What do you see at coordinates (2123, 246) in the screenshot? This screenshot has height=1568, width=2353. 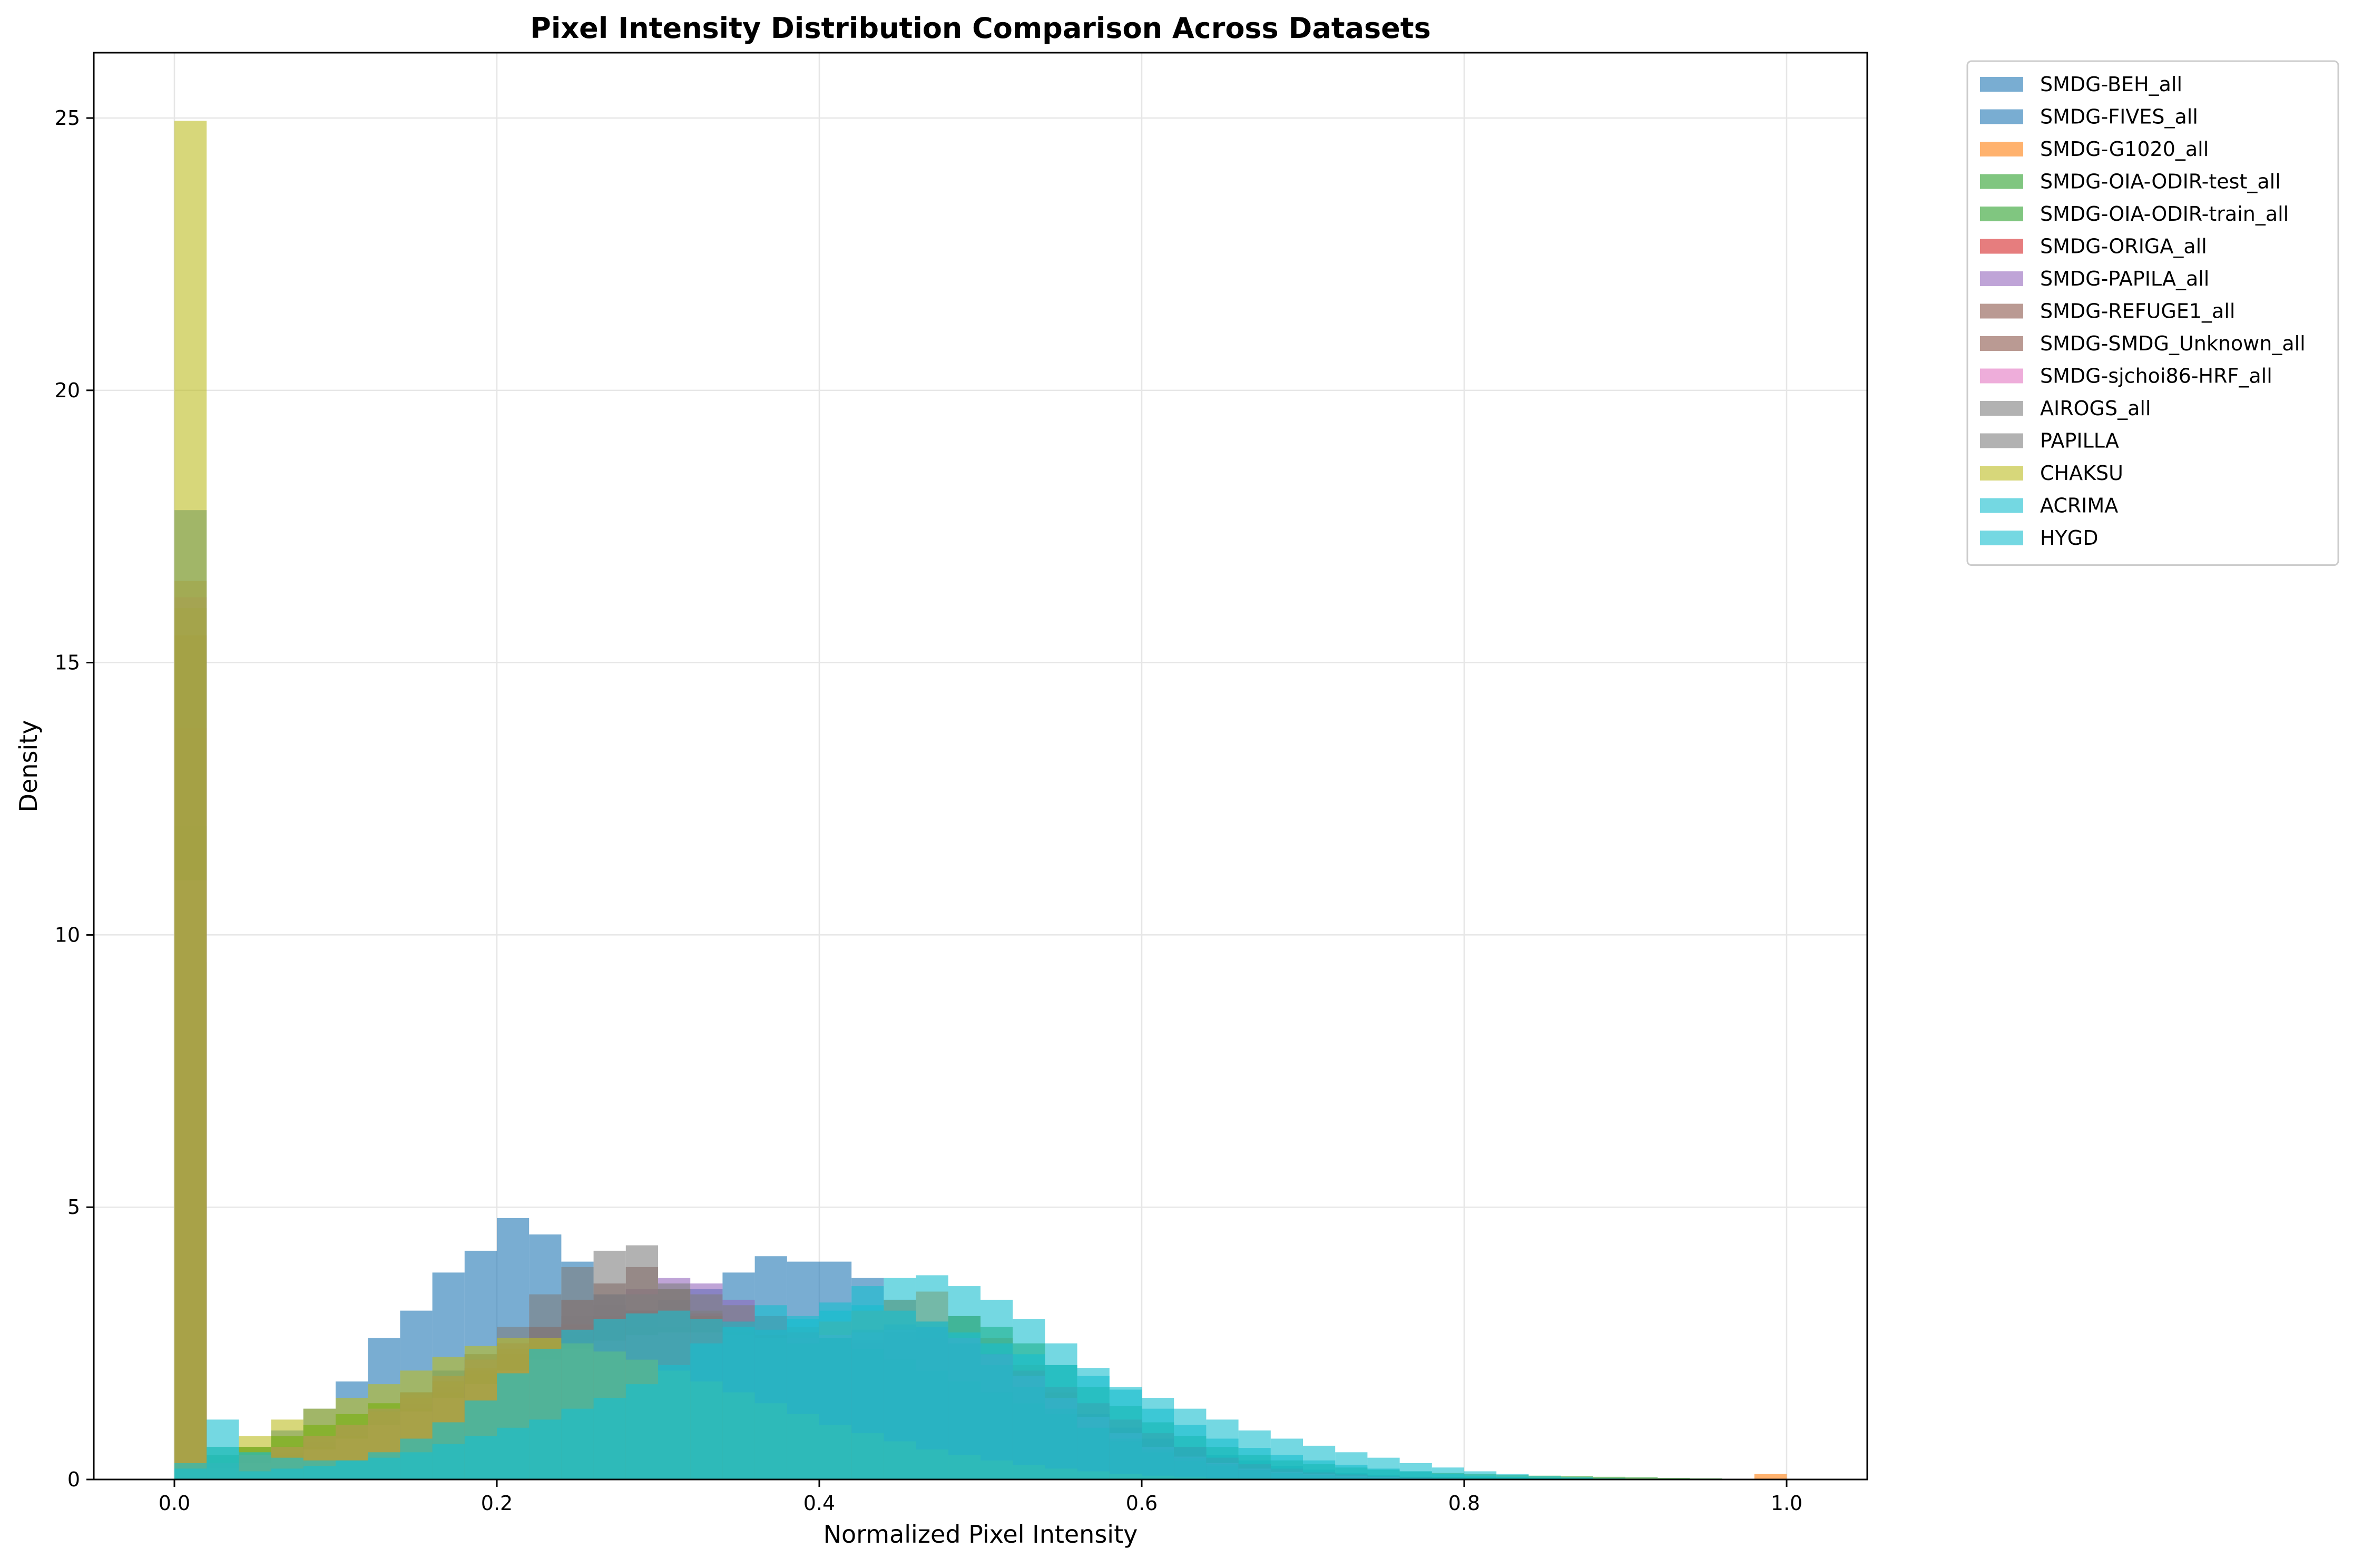 I see `legend-entry-label: SMDG-ORIGA_all` at bounding box center [2123, 246].